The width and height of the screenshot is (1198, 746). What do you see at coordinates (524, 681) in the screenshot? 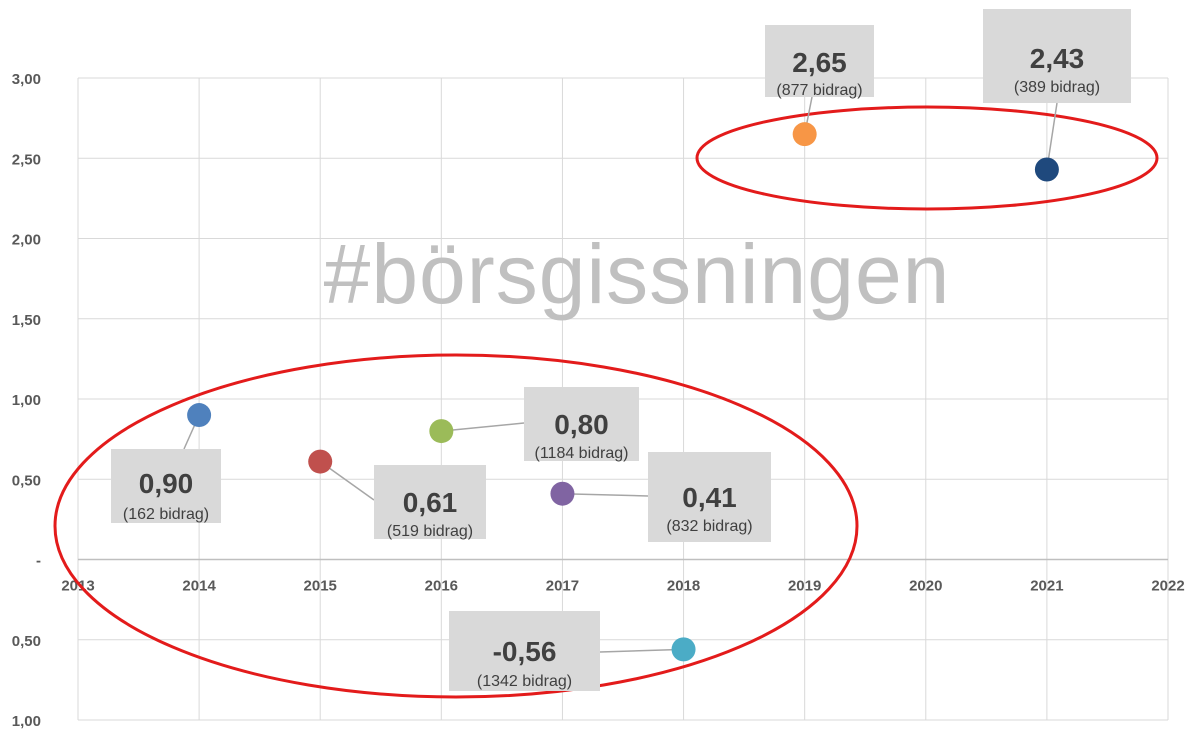
I see `data-label-count: (1342 bidrag)` at bounding box center [524, 681].